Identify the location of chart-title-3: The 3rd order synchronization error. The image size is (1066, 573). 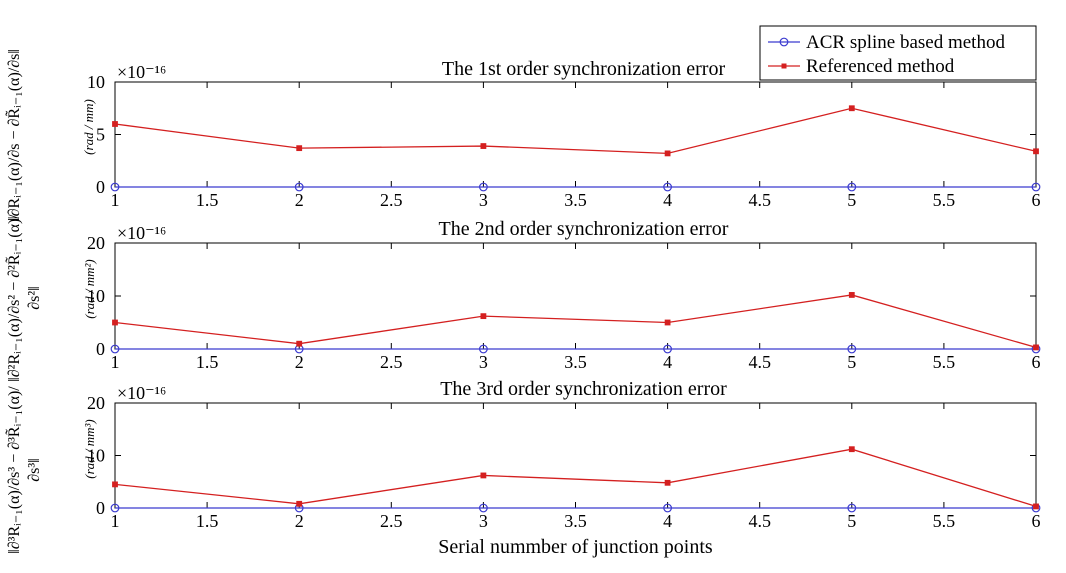
(583, 389).